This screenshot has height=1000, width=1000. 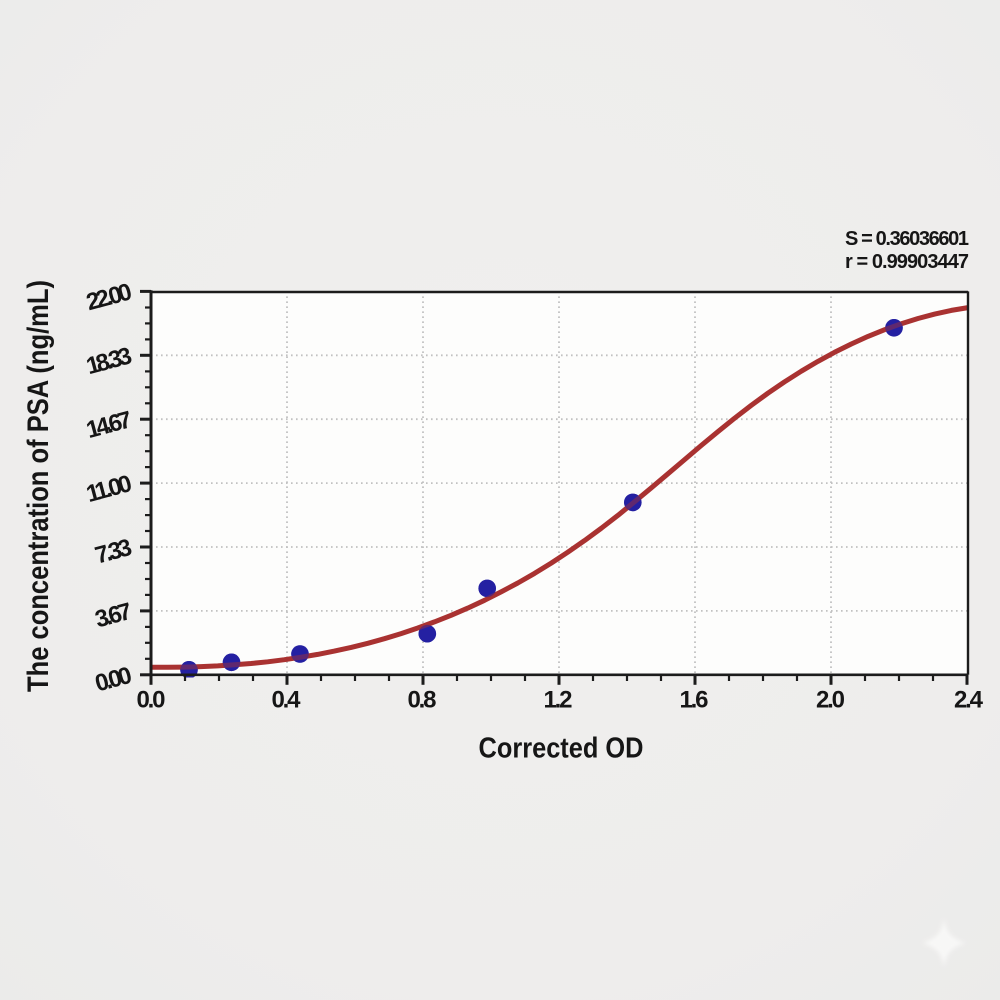 What do you see at coordinates (287, 700) in the screenshot?
I see `svg-text: 0.4` at bounding box center [287, 700].